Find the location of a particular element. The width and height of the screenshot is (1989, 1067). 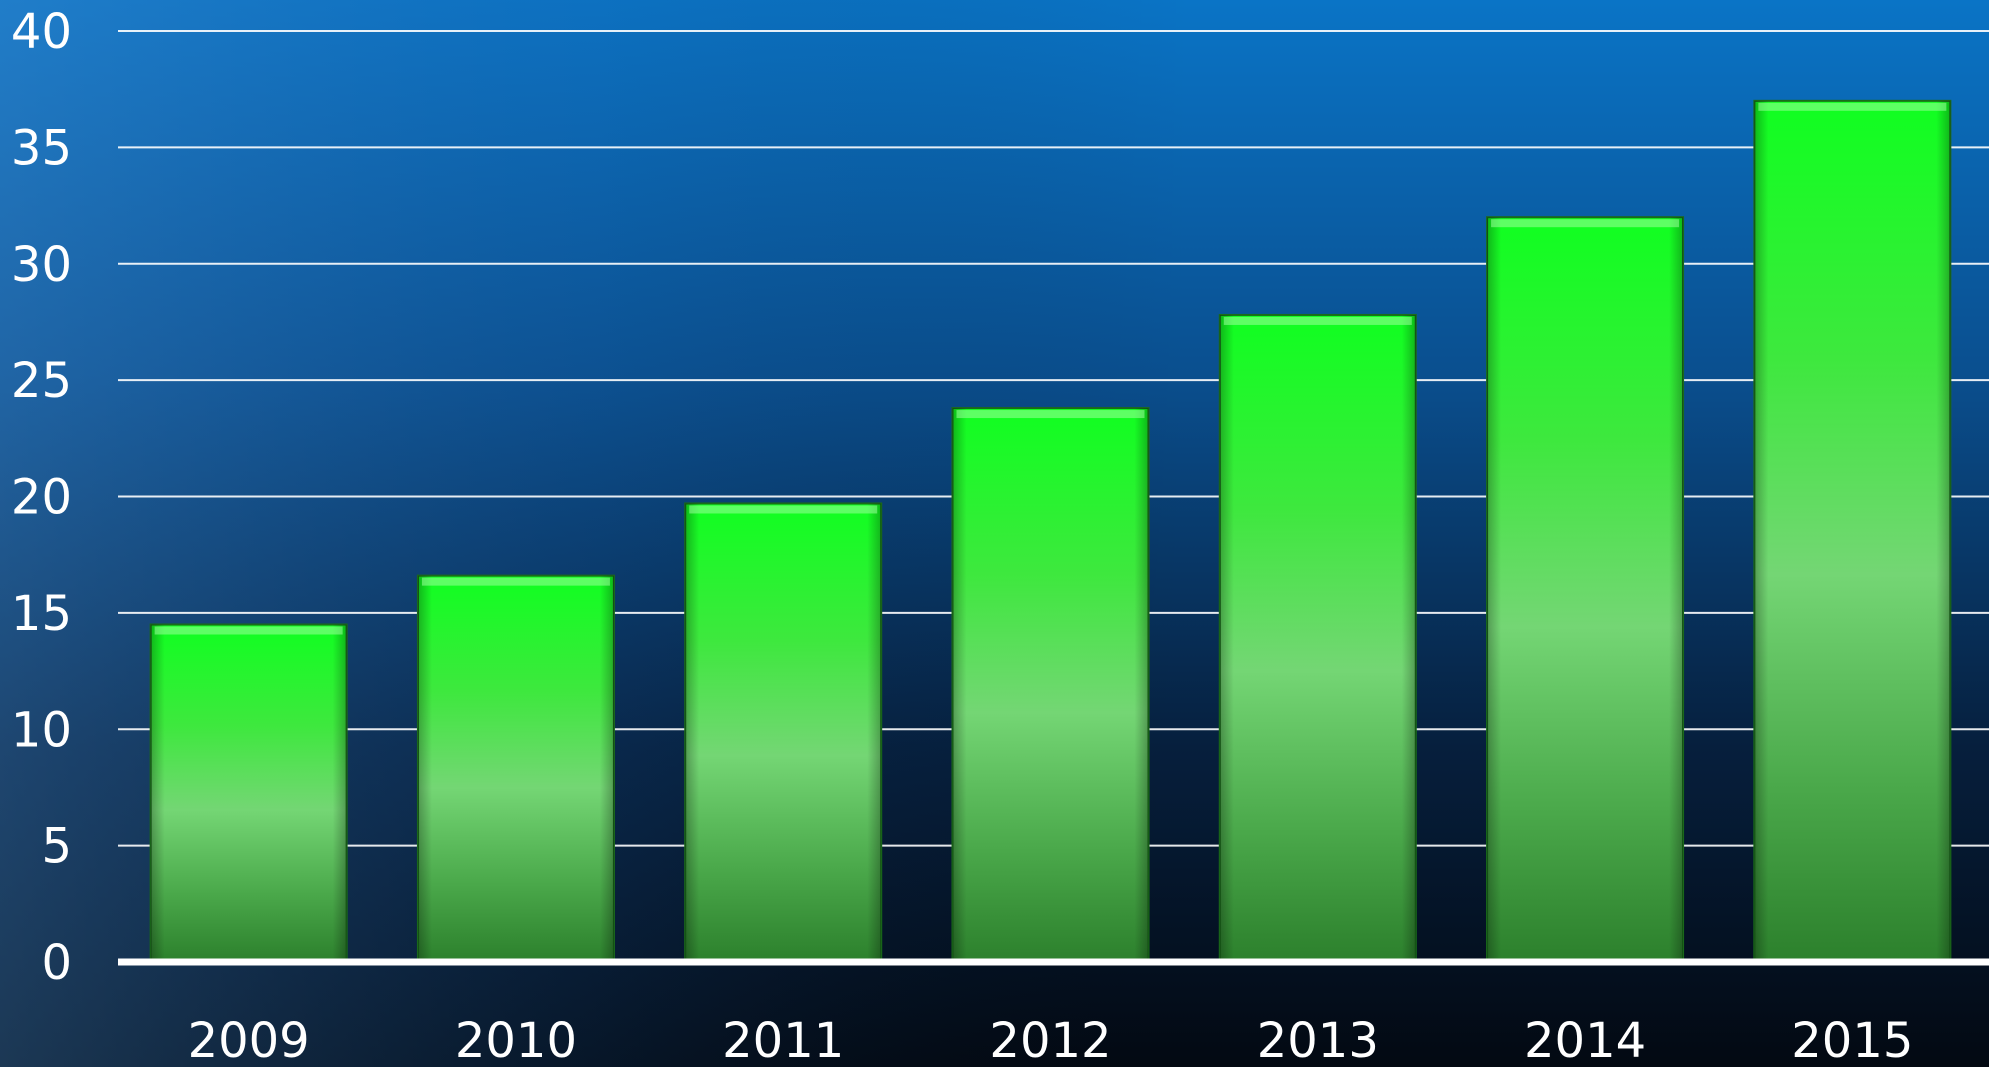

x-tick-label: 2013 is located at coordinates (1318, 1040).